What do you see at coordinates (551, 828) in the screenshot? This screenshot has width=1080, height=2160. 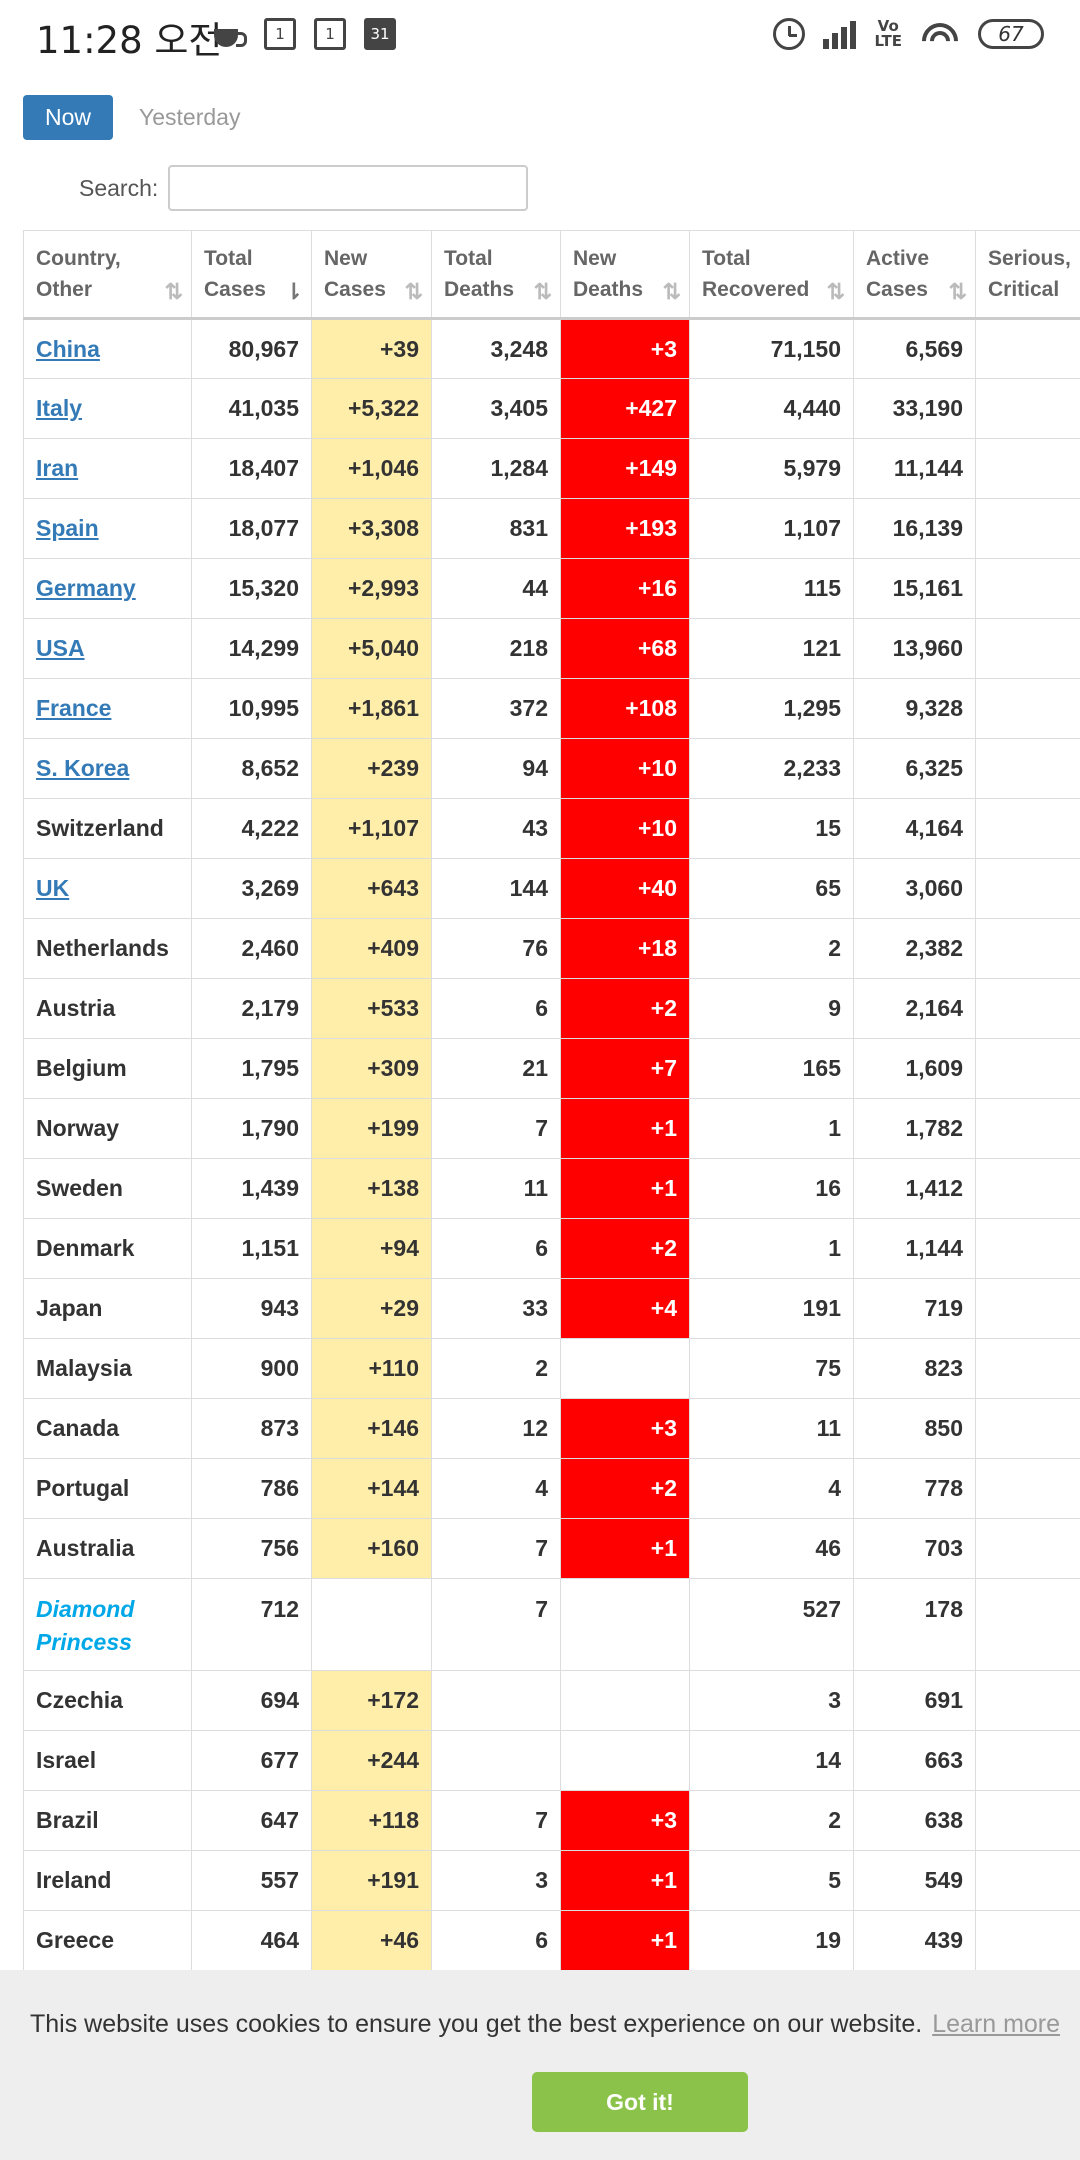 I see `table-row: Switzerland 4,222 +1,107 43 +10 15 4,164` at bounding box center [551, 828].